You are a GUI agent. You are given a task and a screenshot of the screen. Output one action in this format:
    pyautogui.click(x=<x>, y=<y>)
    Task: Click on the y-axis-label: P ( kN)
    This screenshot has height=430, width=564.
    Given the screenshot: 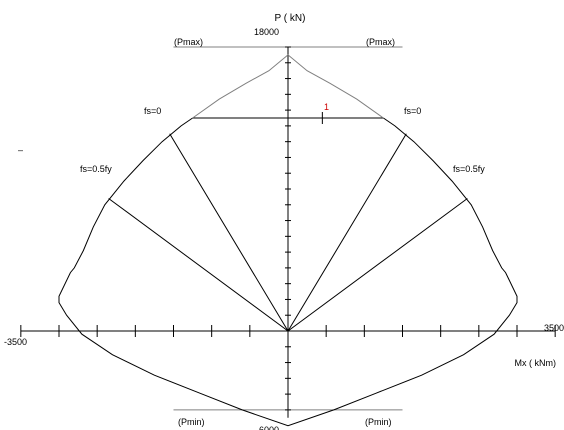 What is the action you would take?
    pyautogui.click(x=290, y=18)
    